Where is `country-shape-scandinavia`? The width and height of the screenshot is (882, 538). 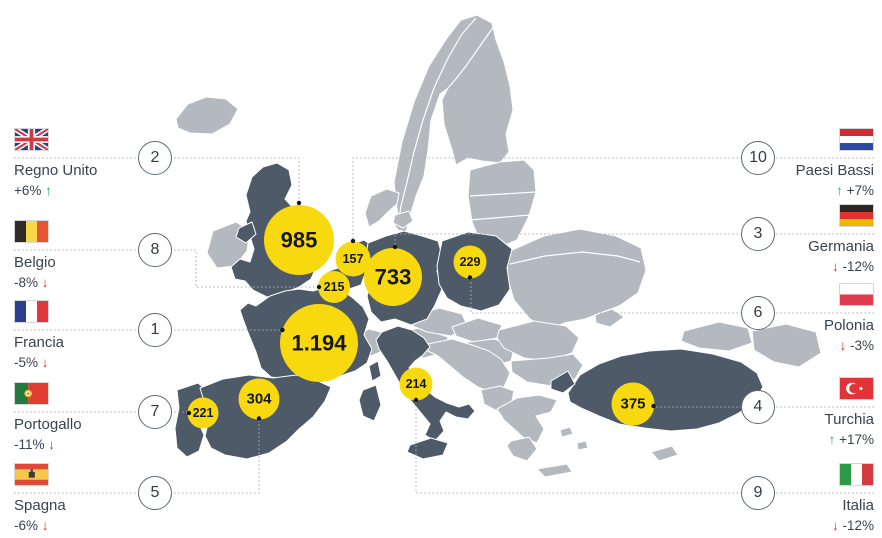 country-shape-scandinavia is located at coordinates (453, 123).